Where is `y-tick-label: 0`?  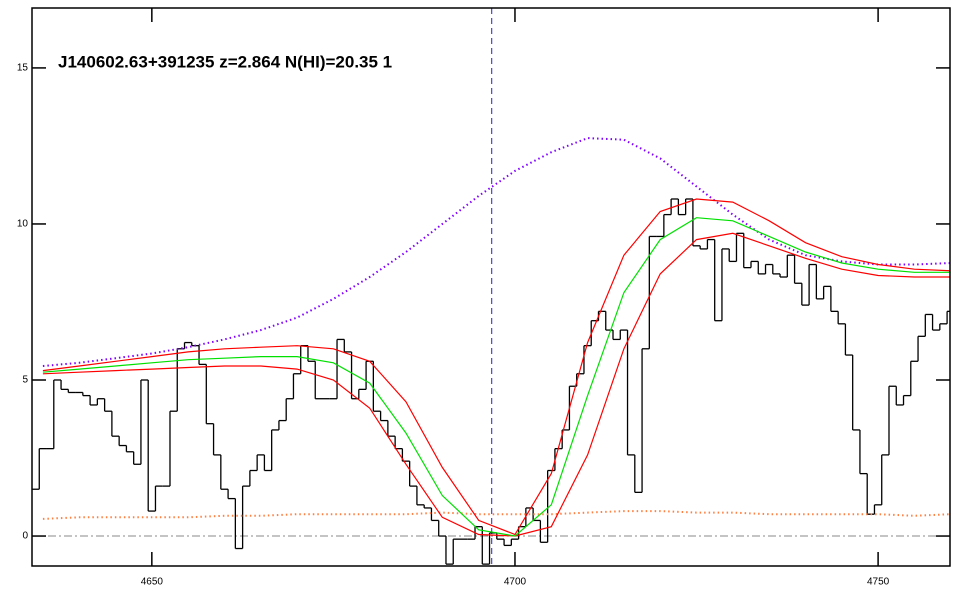 y-tick-label: 0 is located at coordinates (25, 536).